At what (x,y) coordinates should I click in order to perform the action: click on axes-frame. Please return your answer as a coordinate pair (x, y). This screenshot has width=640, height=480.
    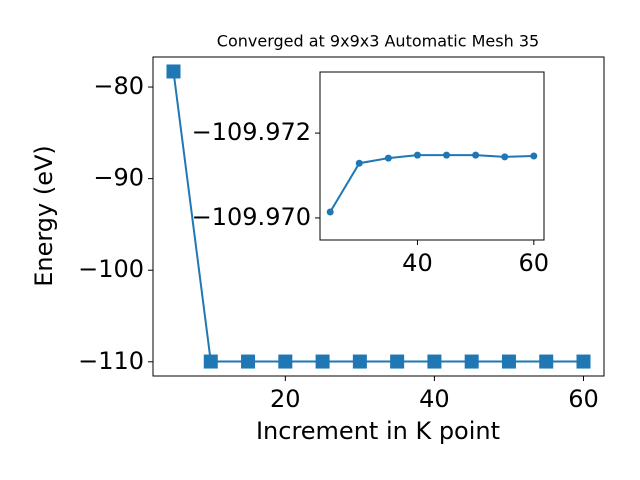
    Looking at the image, I should click on (432, 156).